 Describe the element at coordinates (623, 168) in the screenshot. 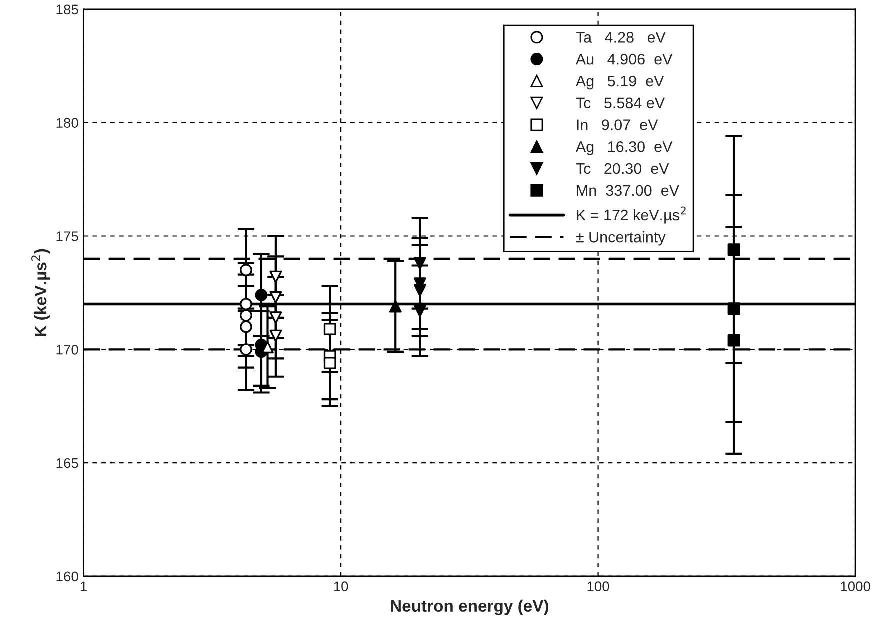

I see `legend-label: Tc 20.30 eV` at that location.